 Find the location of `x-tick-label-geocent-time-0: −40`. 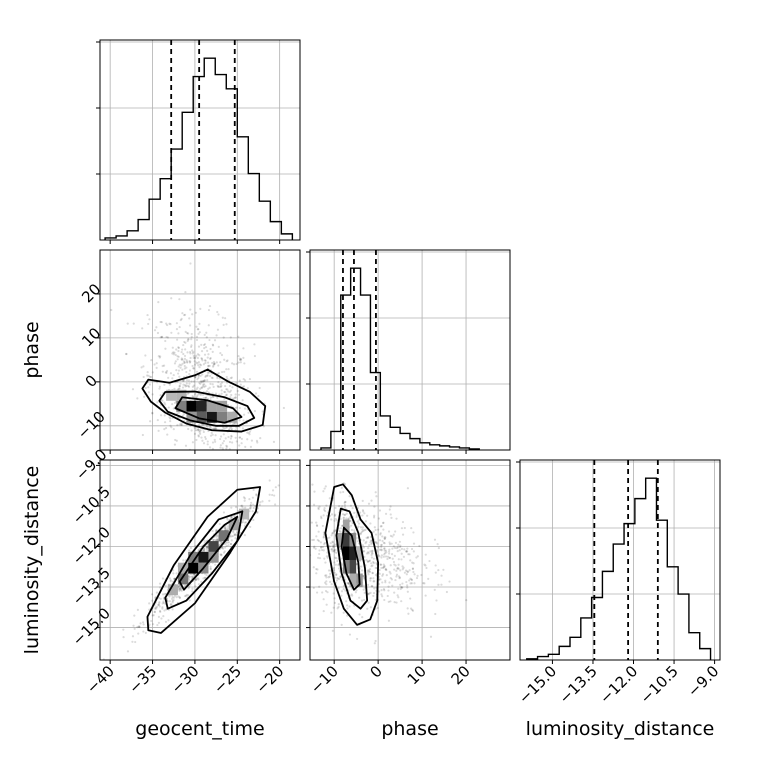

x-tick-label-geocent-time-0: −40 is located at coordinates (100, 679).